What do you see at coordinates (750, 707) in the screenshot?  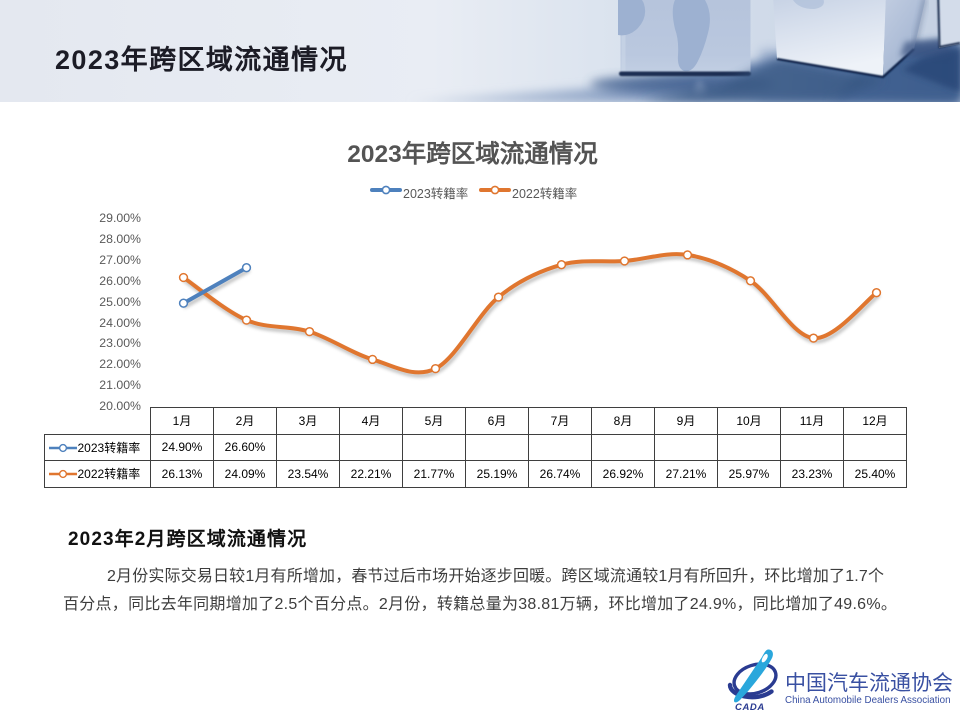 I see `svg-text: CADA` at bounding box center [750, 707].